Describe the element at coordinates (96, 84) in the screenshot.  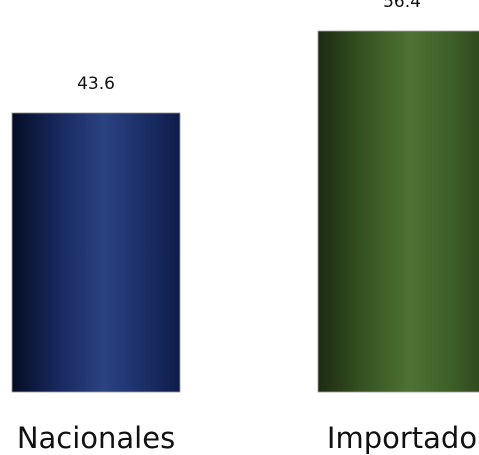
I see `value-label-nacionales: 43.6` at that location.